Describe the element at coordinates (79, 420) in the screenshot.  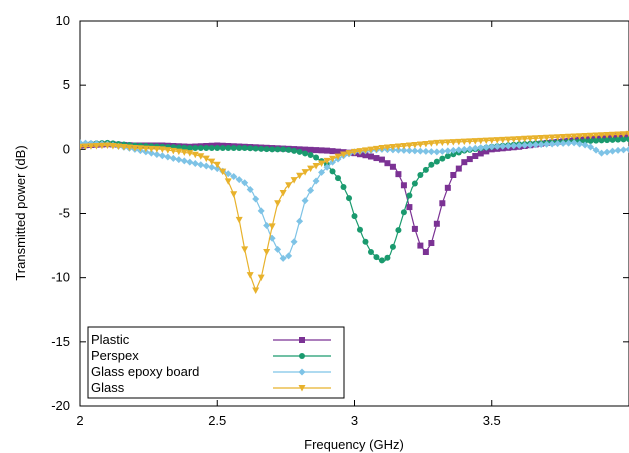
I see `x-tick-label: 2` at that location.